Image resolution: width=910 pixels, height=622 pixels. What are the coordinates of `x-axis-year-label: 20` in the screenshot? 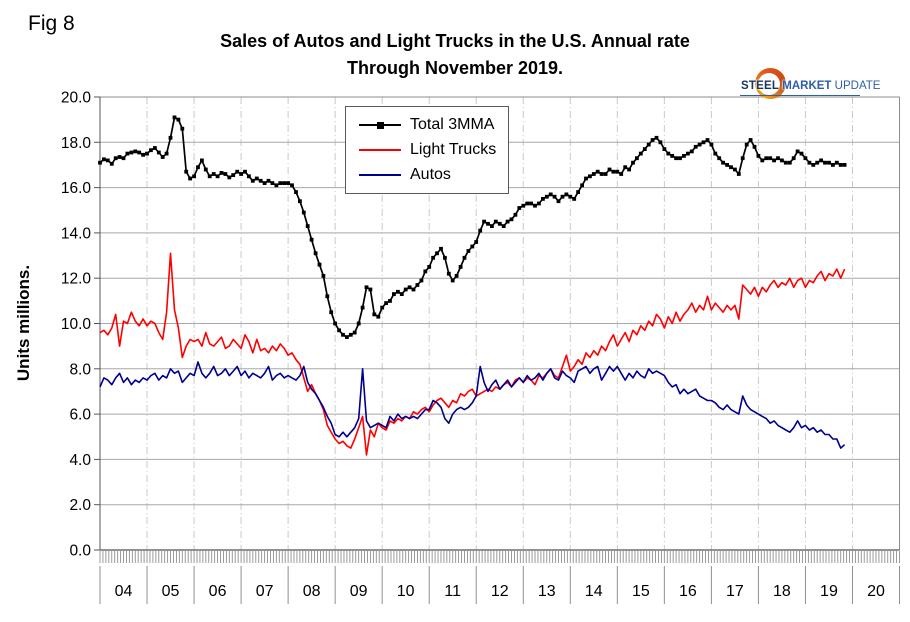 It's located at (876, 591).